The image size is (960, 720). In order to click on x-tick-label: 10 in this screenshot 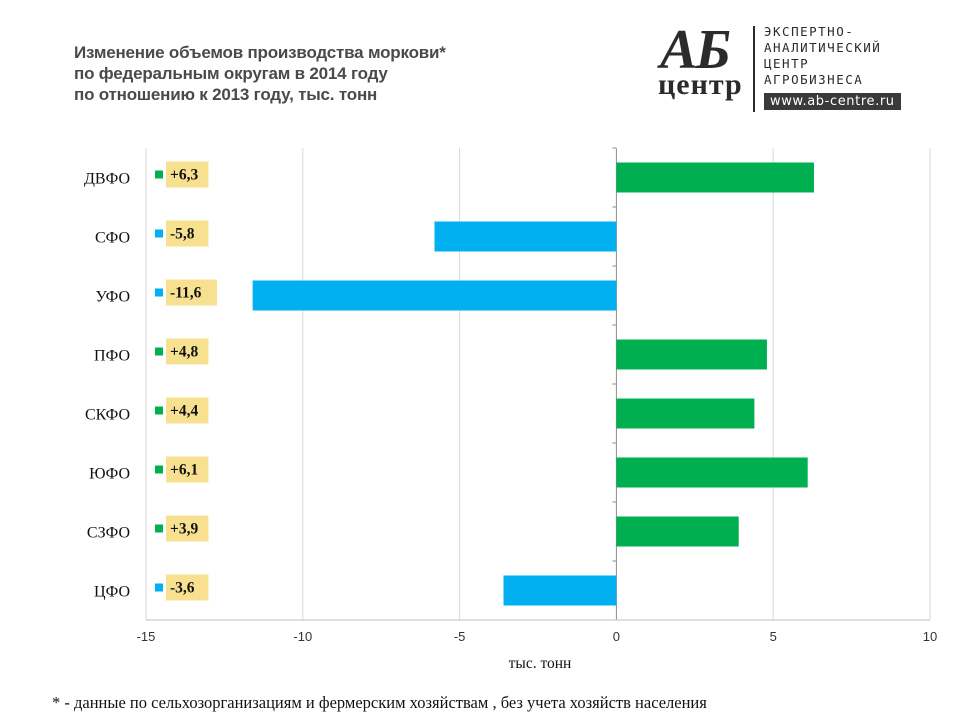, I will do `click(930, 636)`.